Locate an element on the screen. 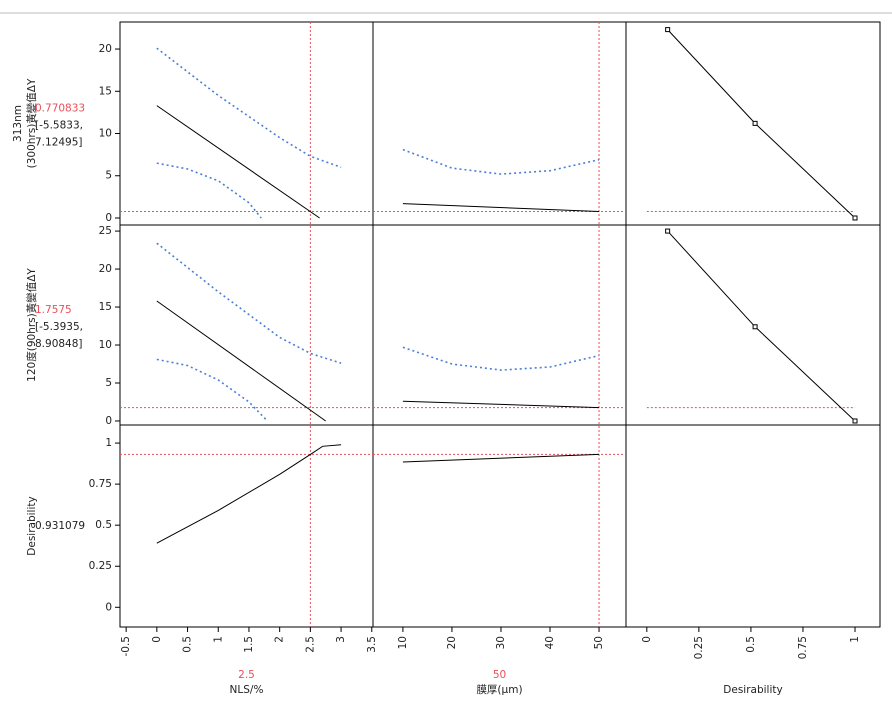  x-tick-label: 3 is located at coordinates (341, 639).